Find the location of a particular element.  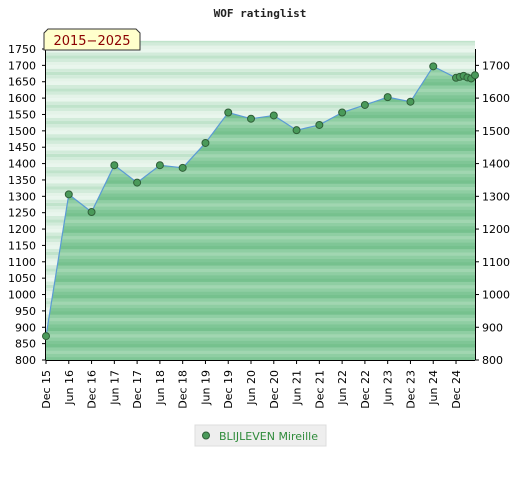

x-tick-label: Dec 19 is located at coordinates (228, 389).